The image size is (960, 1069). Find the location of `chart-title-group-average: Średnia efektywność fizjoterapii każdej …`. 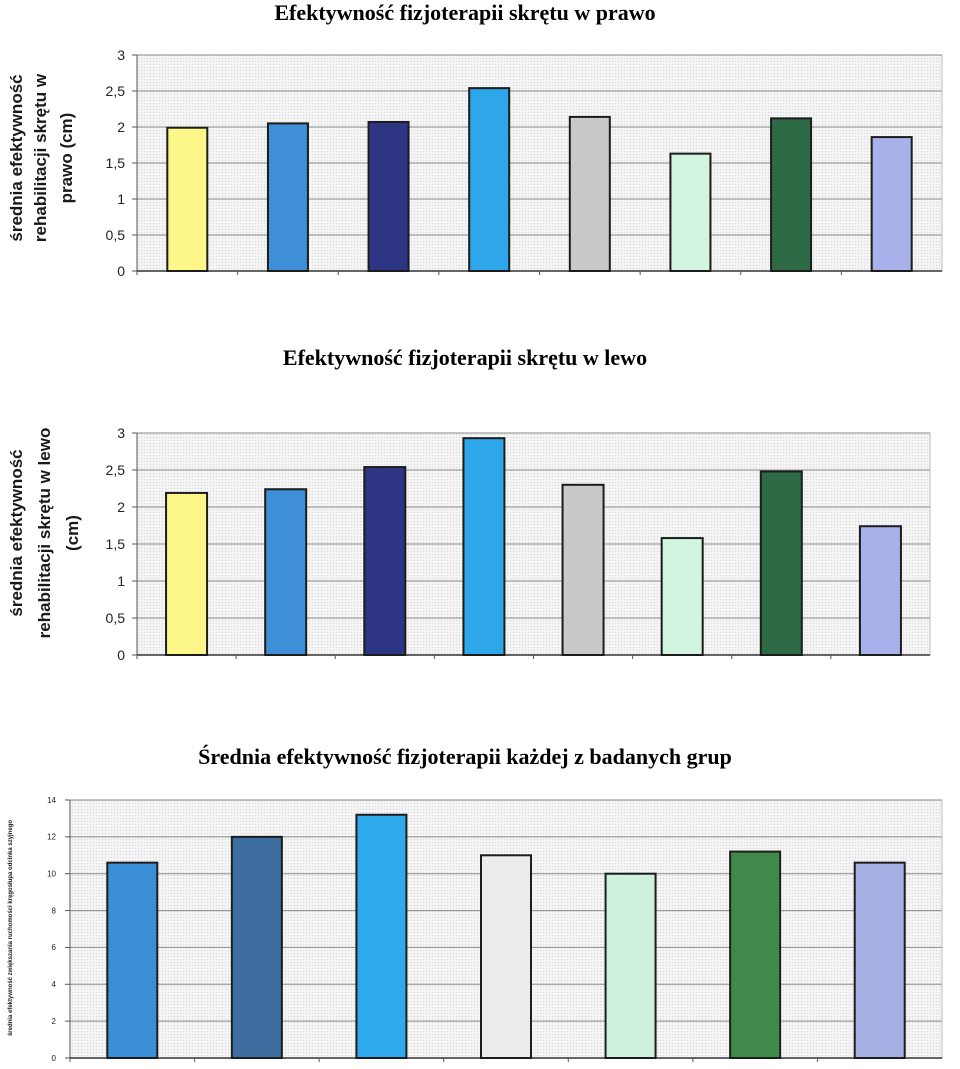

chart-title-group-average: Średnia efektywność fizjoterapii każdej … is located at coordinates (465, 756).